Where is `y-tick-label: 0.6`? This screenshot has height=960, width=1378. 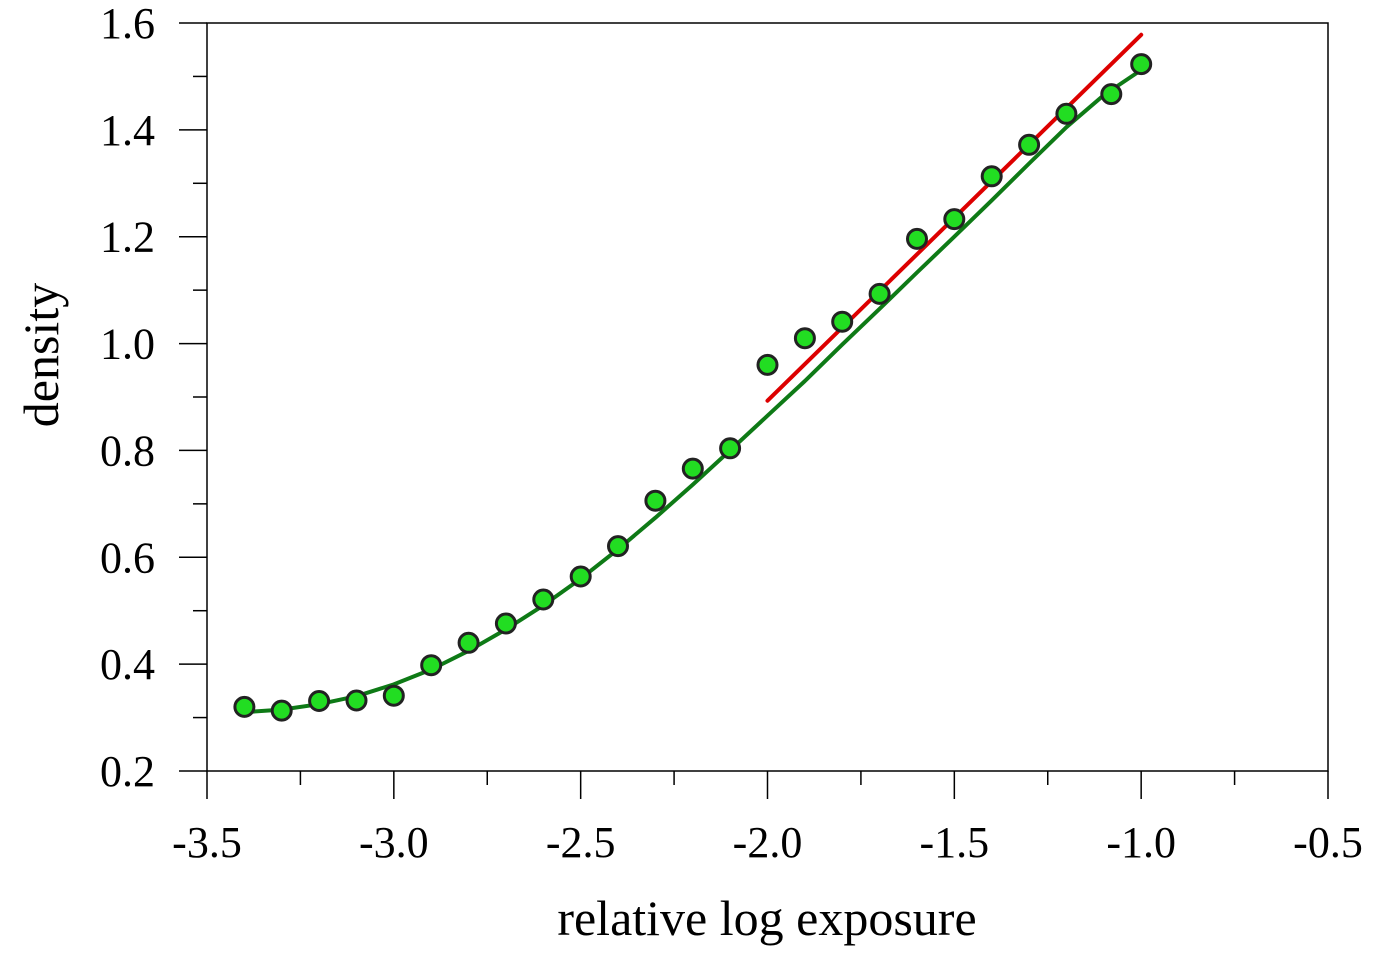 y-tick-label: 0.6 is located at coordinates (127, 557).